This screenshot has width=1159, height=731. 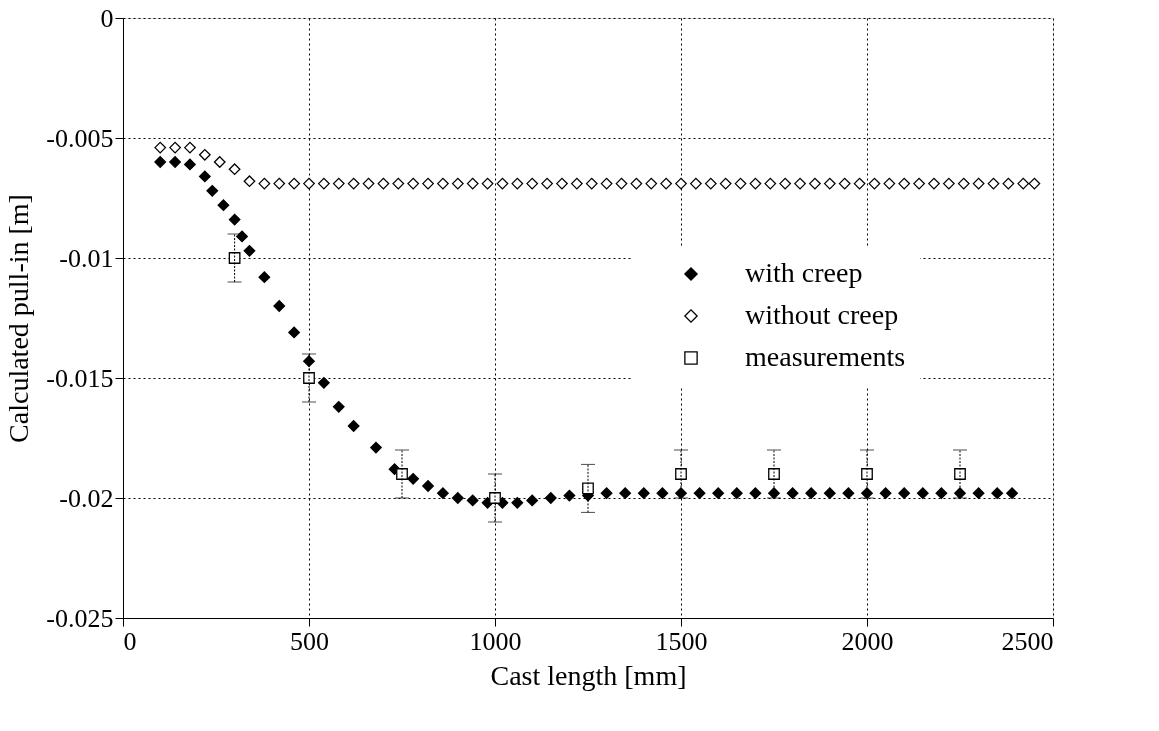 I want to click on y-tick-label: -0.01, so click(x=86, y=258).